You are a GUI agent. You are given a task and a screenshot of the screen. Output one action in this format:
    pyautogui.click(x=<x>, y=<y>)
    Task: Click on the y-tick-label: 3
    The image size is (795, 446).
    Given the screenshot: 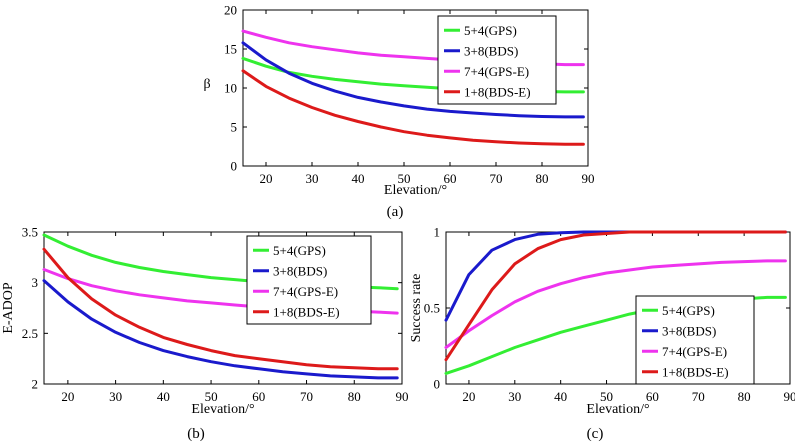 What is the action you would take?
    pyautogui.click(x=35, y=282)
    